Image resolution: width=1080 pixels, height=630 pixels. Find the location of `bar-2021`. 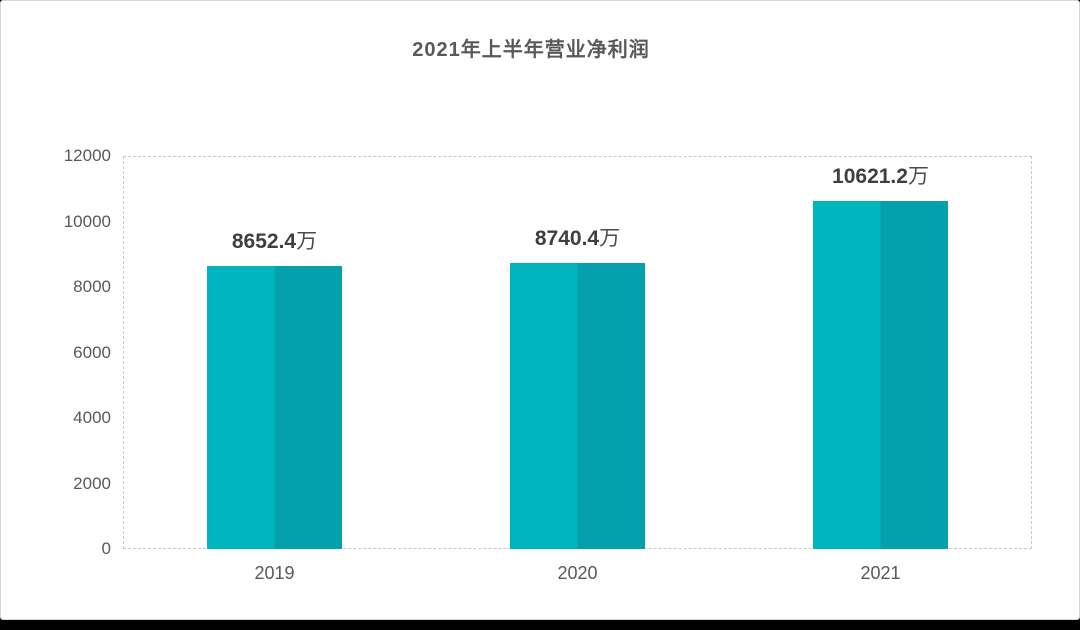

bar-2021 is located at coordinates (880, 375).